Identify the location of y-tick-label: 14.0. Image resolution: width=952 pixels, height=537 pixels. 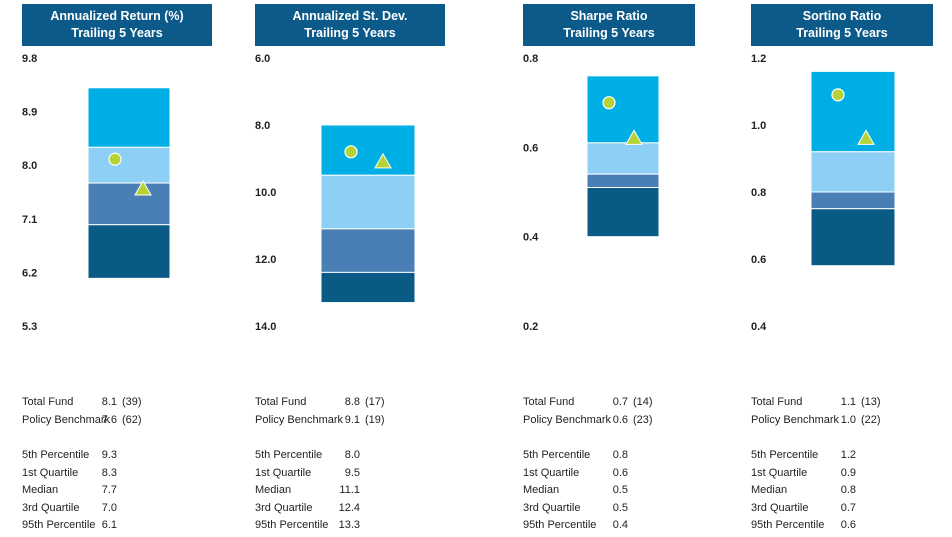
(265, 327).